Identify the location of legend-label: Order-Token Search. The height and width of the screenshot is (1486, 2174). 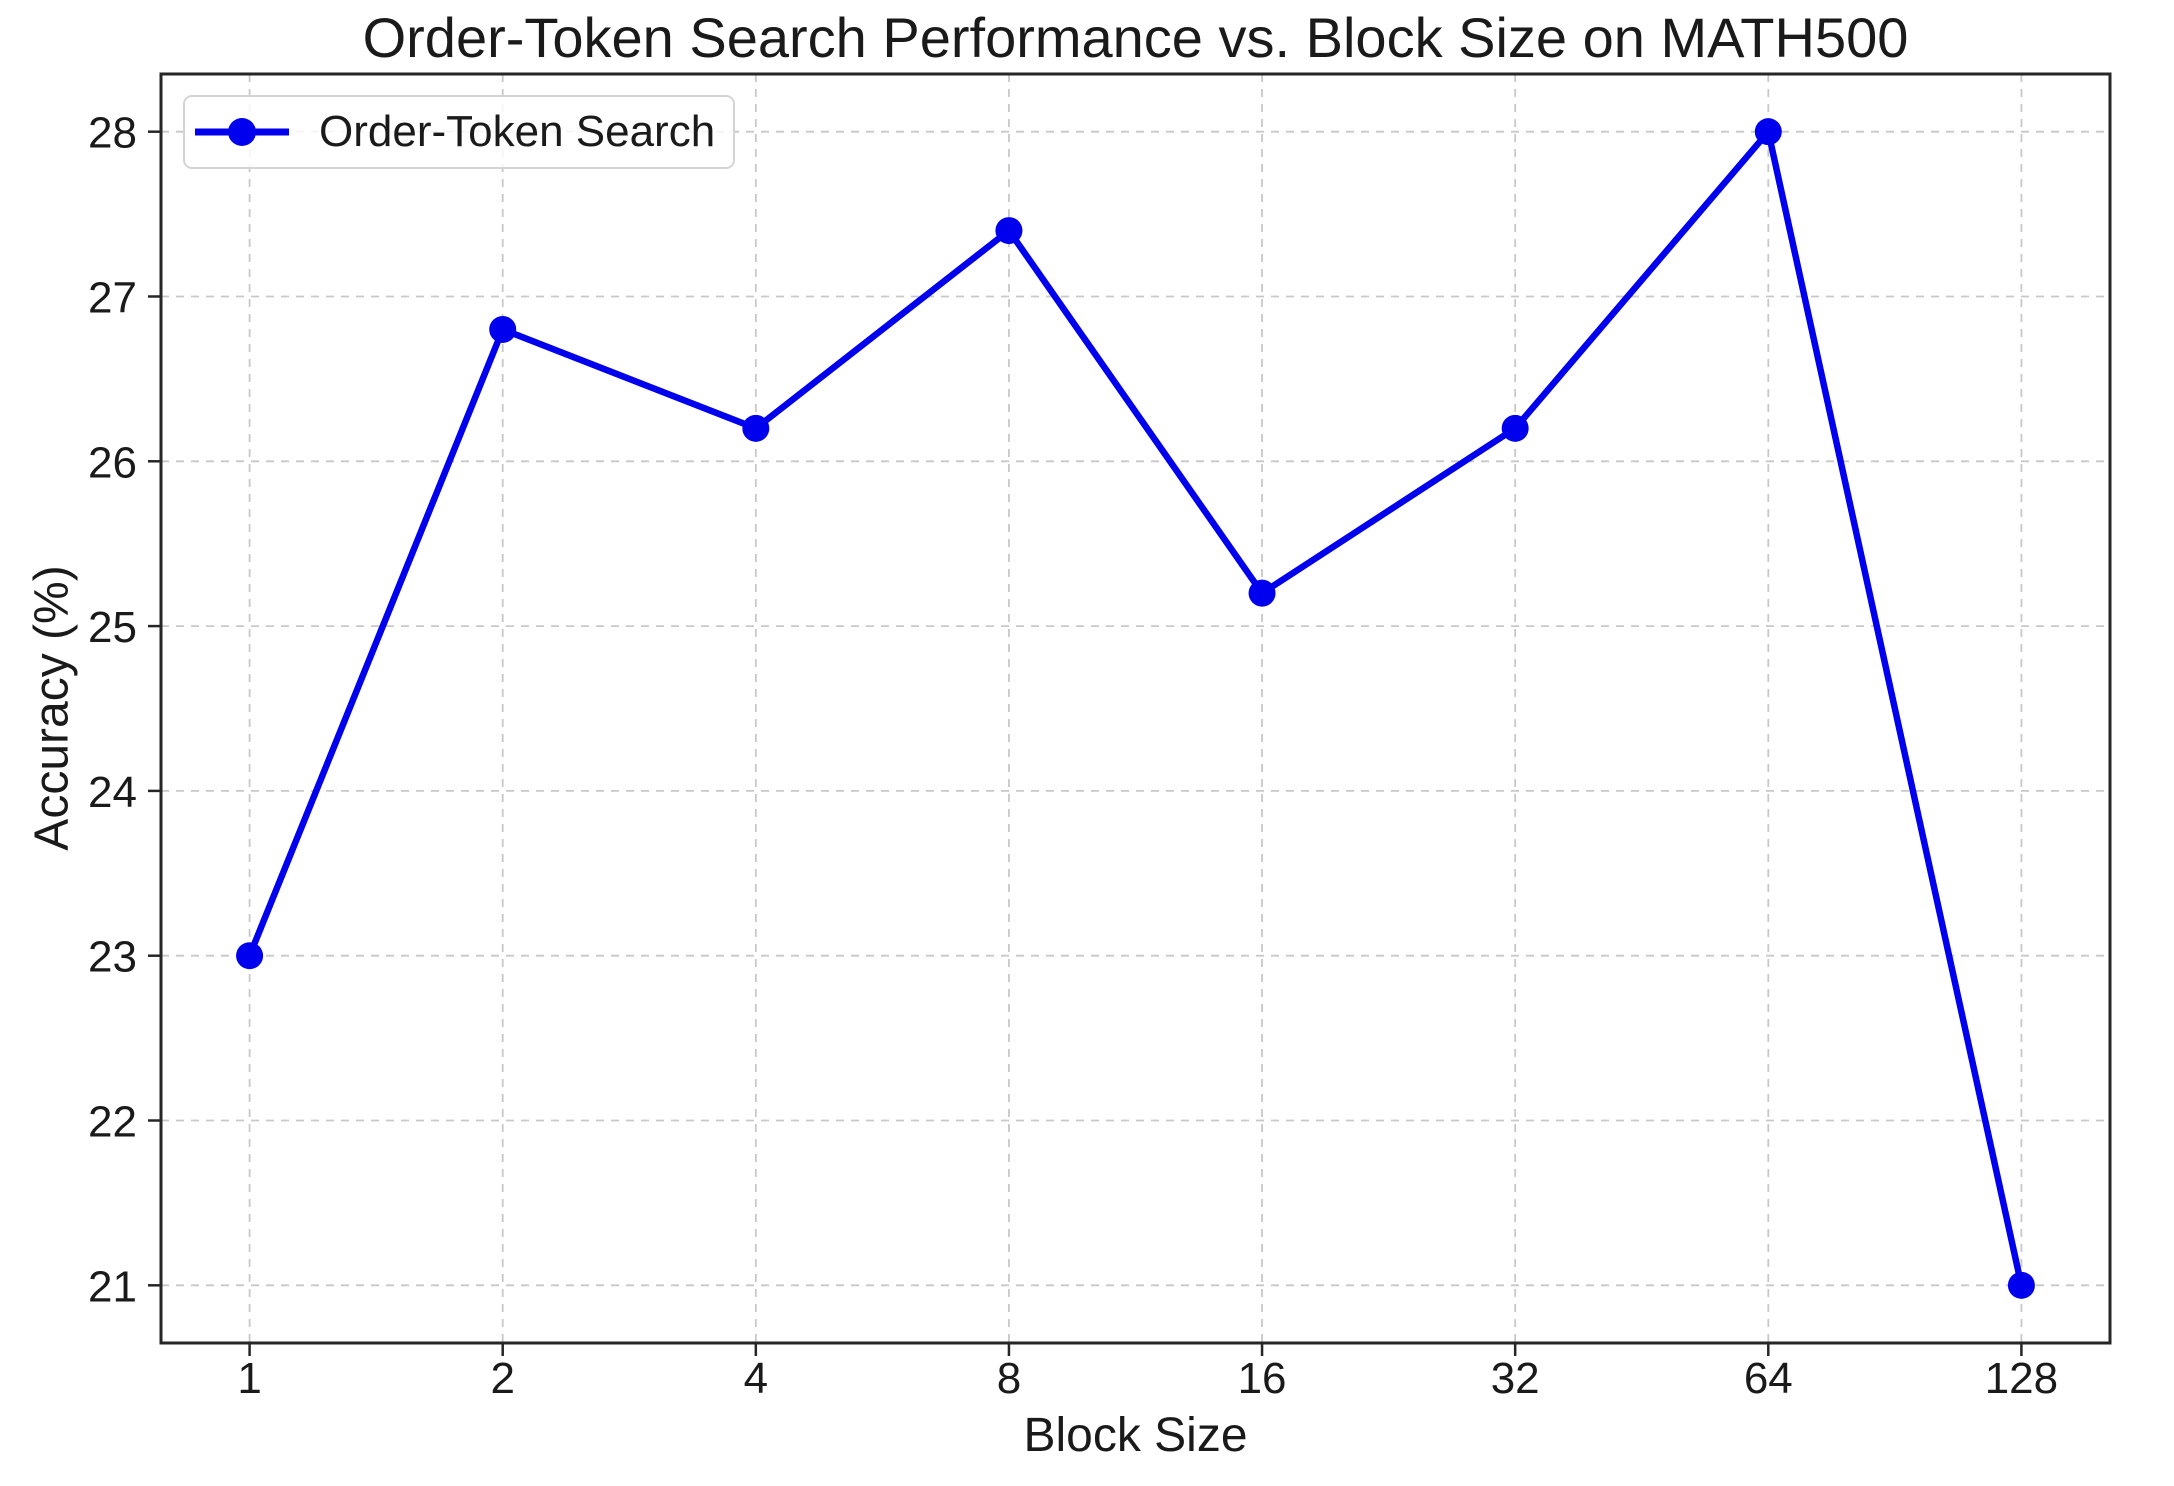
(517, 131).